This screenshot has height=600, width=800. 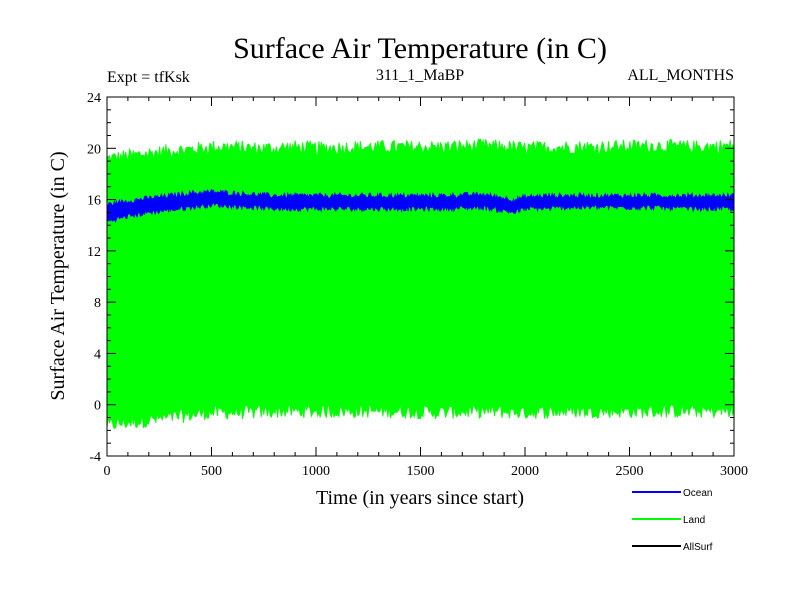 What do you see at coordinates (148, 77) in the screenshot?
I see `experiment-label: Expt = tfKsk` at bounding box center [148, 77].